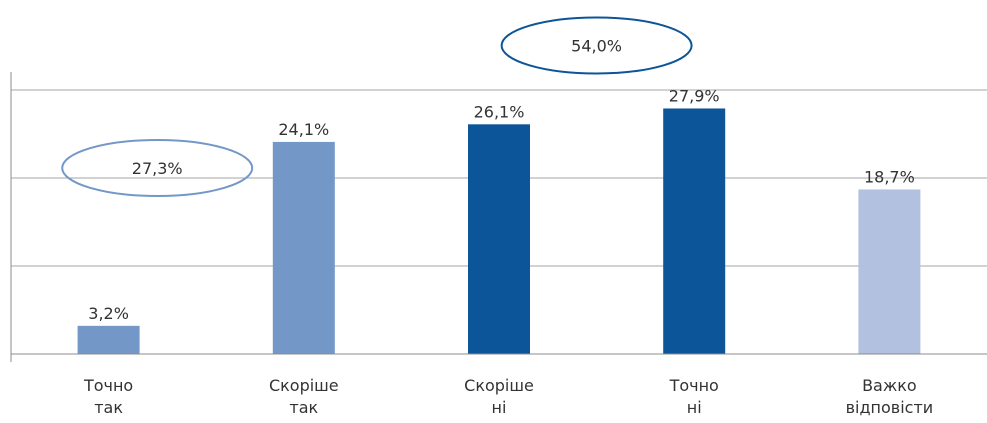 The height and width of the screenshot is (423, 987). I want to click on category-label-2-line-1: ні, so click(499, 407).